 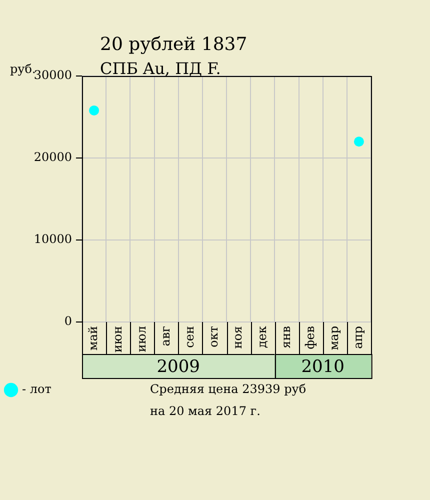 I want to click on x-tick-label: янв, so click(x=285, y=337).